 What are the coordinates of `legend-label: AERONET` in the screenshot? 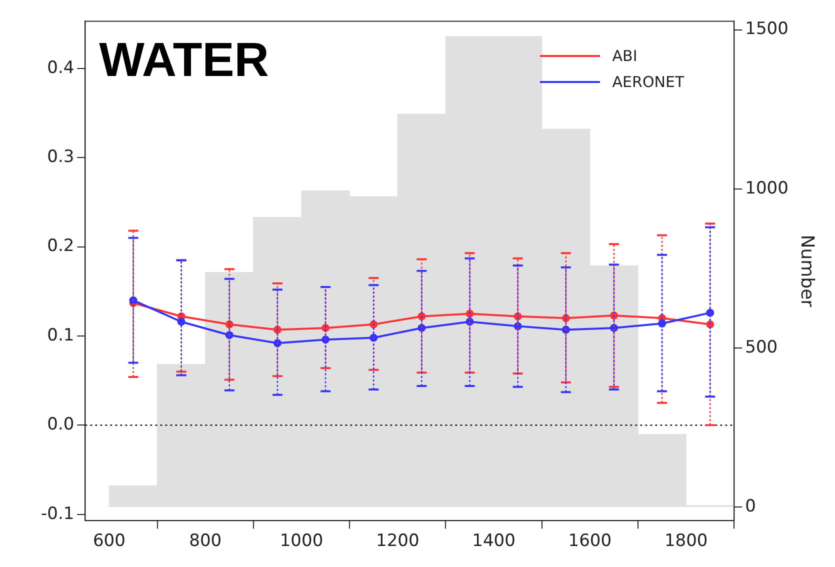 It's located at (648, 82).